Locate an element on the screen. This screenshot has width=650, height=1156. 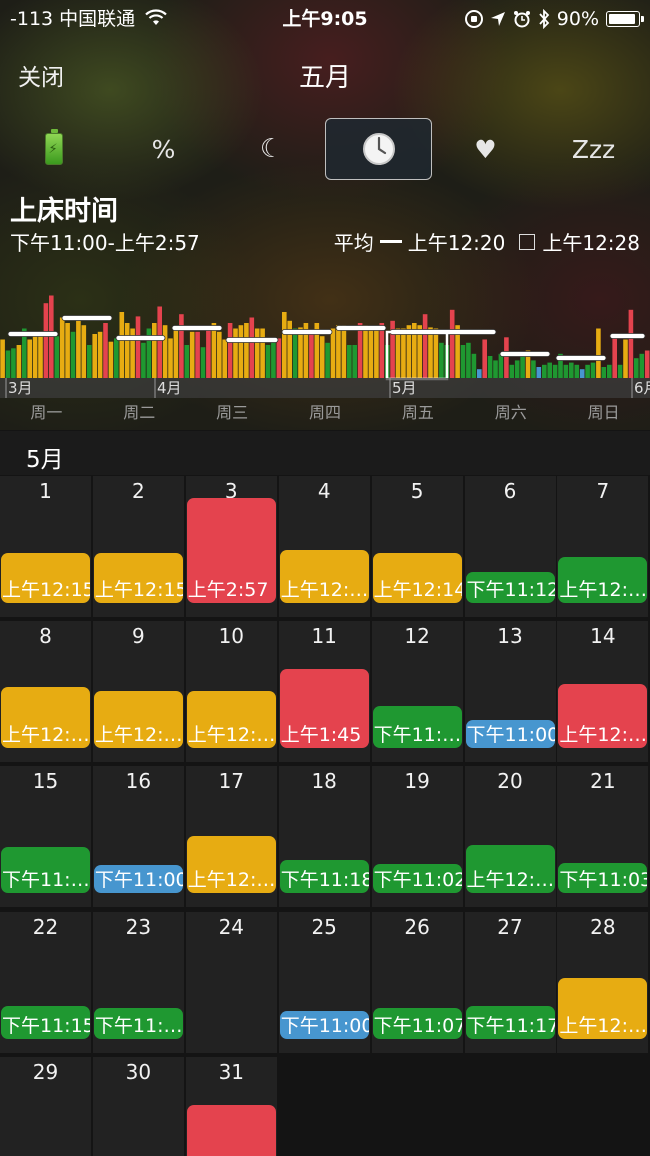
tab-moon: ☾ is located at coordinates (271, 149).